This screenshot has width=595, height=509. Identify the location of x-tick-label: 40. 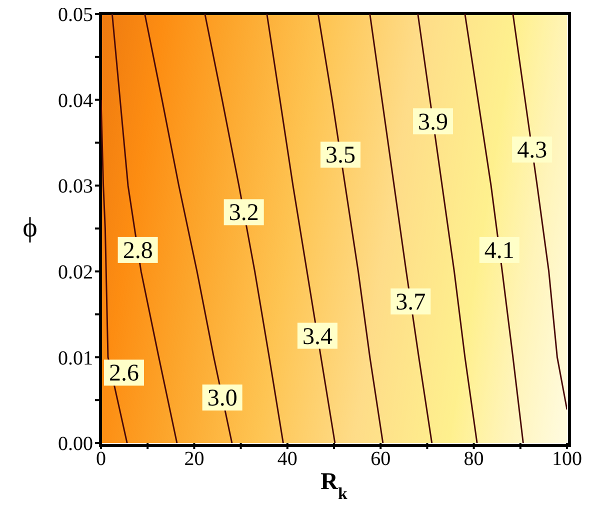
(287, 459).